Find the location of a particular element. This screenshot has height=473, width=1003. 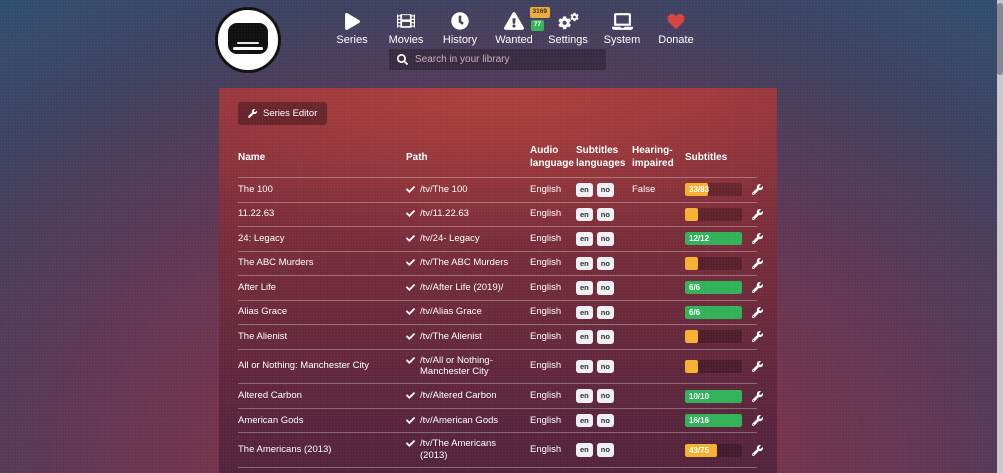

series-name: The 100 is located at coordinates (255, 189).